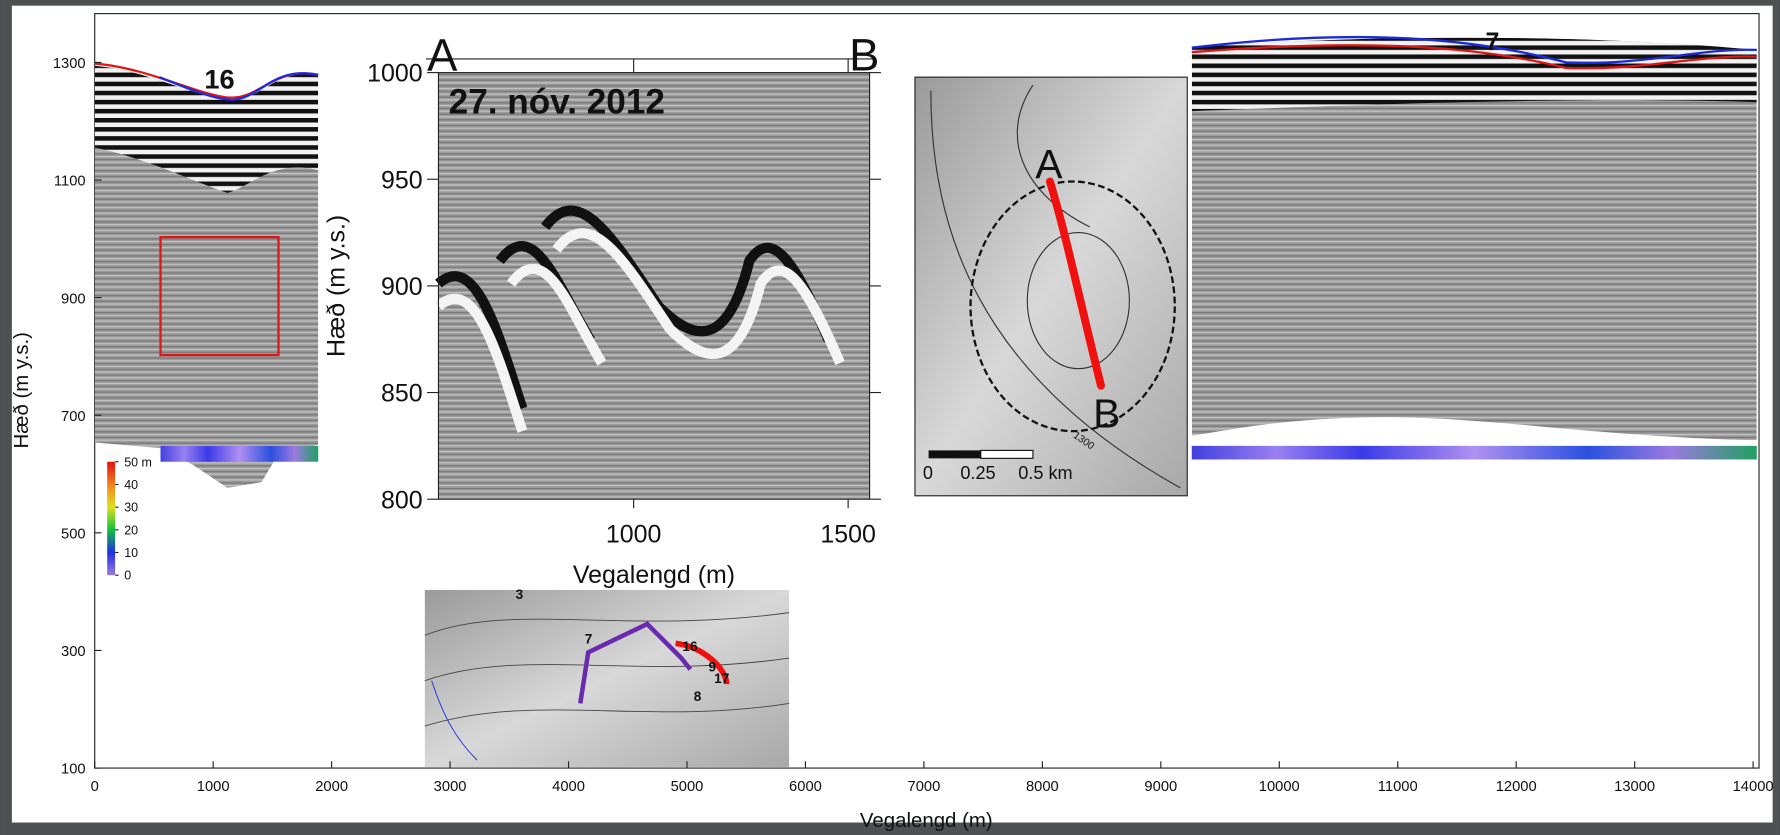  Describe the element at coordinates (138, 462) in the screenshot. I see `colorbar-tick-label: 50 m` at that location.